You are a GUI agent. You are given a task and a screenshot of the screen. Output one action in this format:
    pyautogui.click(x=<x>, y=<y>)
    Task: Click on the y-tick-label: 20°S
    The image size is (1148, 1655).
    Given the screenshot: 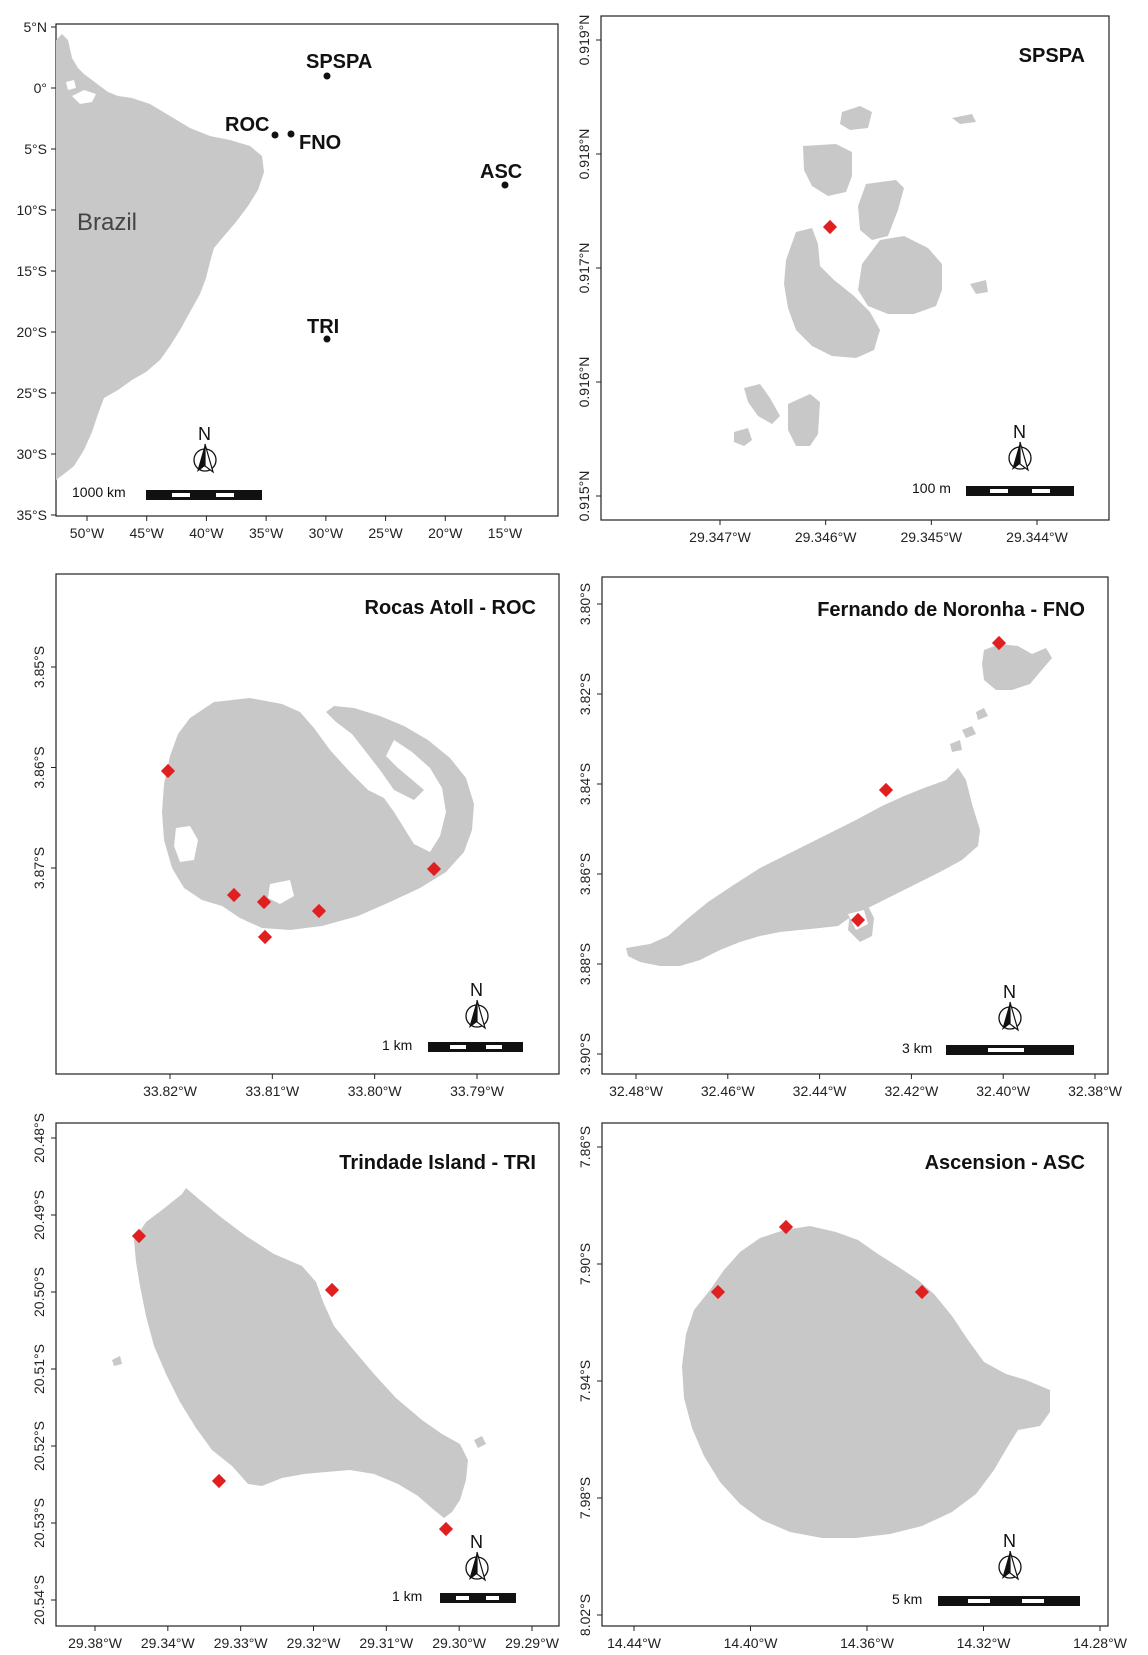 What is the action you would take?
    pyautogui.click(x=31, y=332)
    